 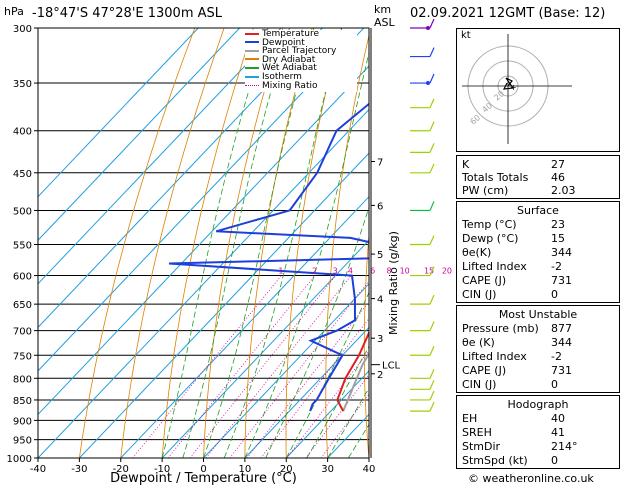 I want to click on y-unit-label: hPa, so click(x=14, y=11).